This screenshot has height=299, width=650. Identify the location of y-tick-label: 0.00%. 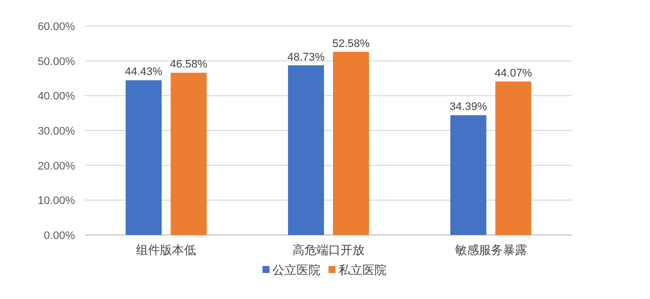
(60, 236).